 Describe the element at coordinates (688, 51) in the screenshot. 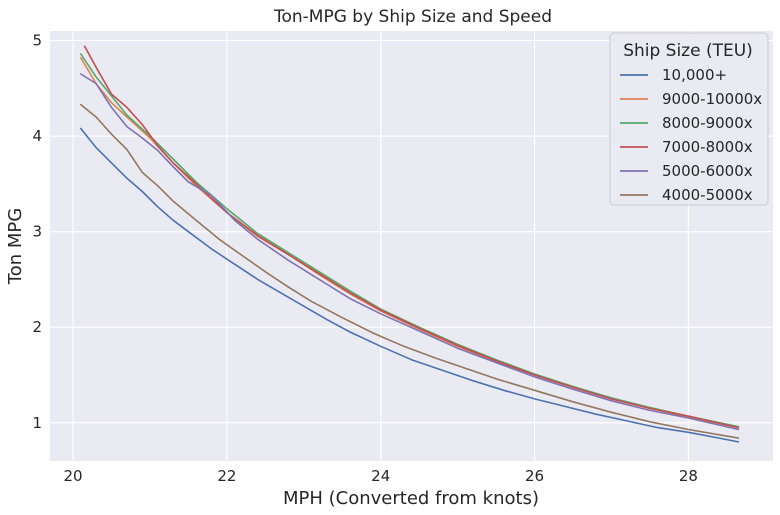

I see `legend-title: Ship Size (TEU)` at that location.